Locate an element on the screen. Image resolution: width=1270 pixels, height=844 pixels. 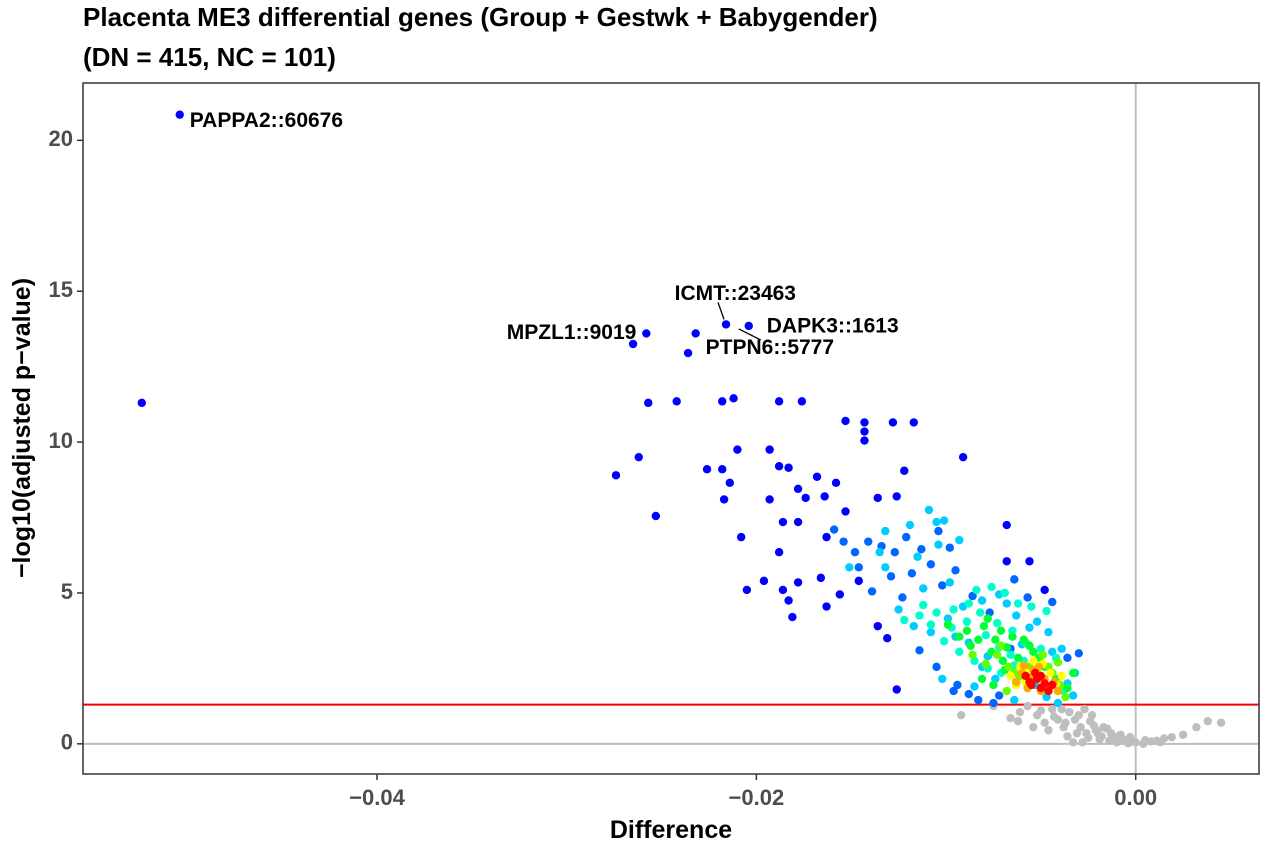
y-tick-label: 0 is located at coordinates (67, 742).